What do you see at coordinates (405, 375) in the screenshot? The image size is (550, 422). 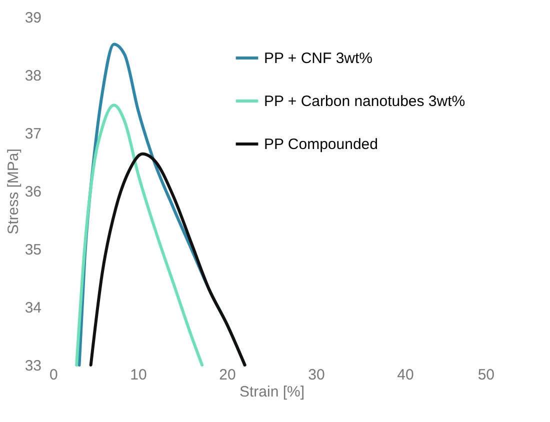 I see `x-tick-label: 40` at bounding box center [405, 375].